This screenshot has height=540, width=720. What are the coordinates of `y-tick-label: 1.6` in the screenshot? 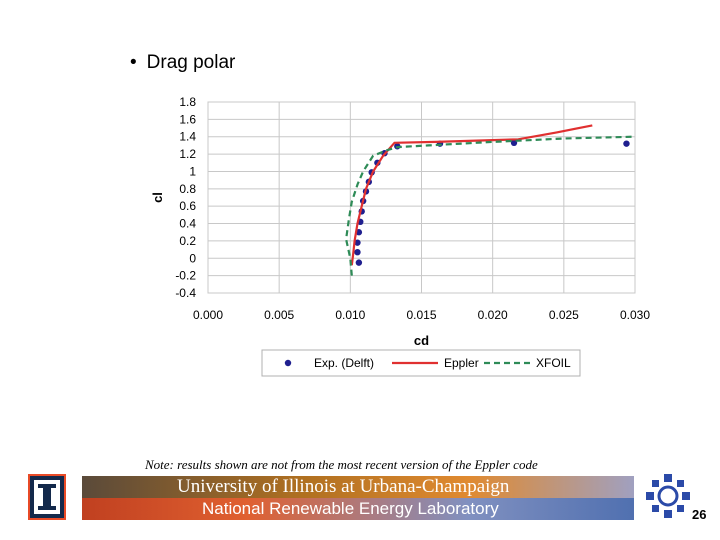 It's located at (187, 119).